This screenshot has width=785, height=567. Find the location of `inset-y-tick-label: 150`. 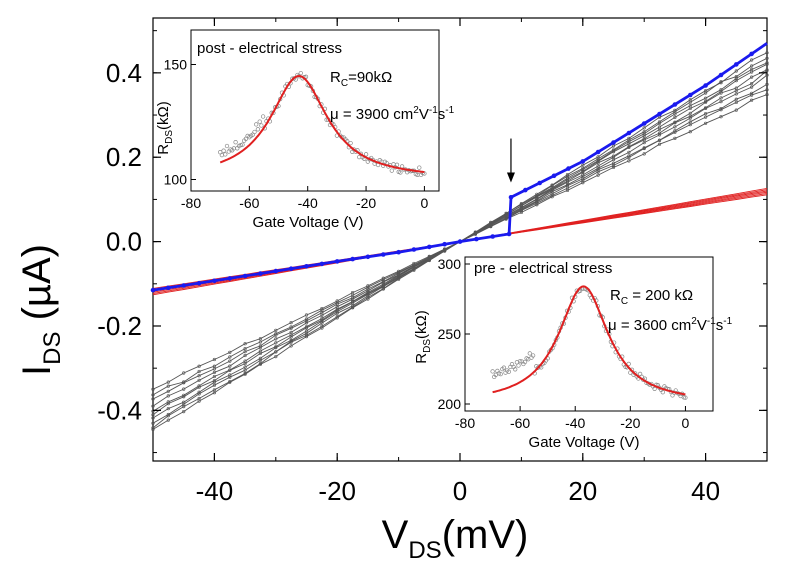

inset-y-tick-label: 150 is located at coordinates (176, 65).